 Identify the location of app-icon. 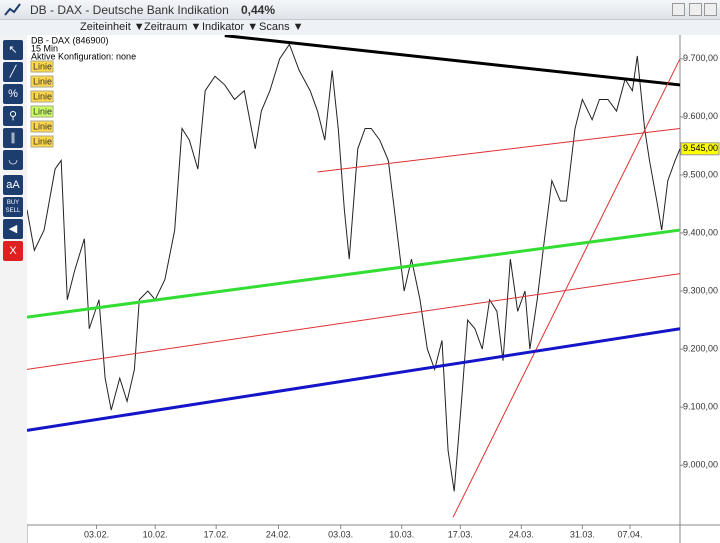
(12, 9).